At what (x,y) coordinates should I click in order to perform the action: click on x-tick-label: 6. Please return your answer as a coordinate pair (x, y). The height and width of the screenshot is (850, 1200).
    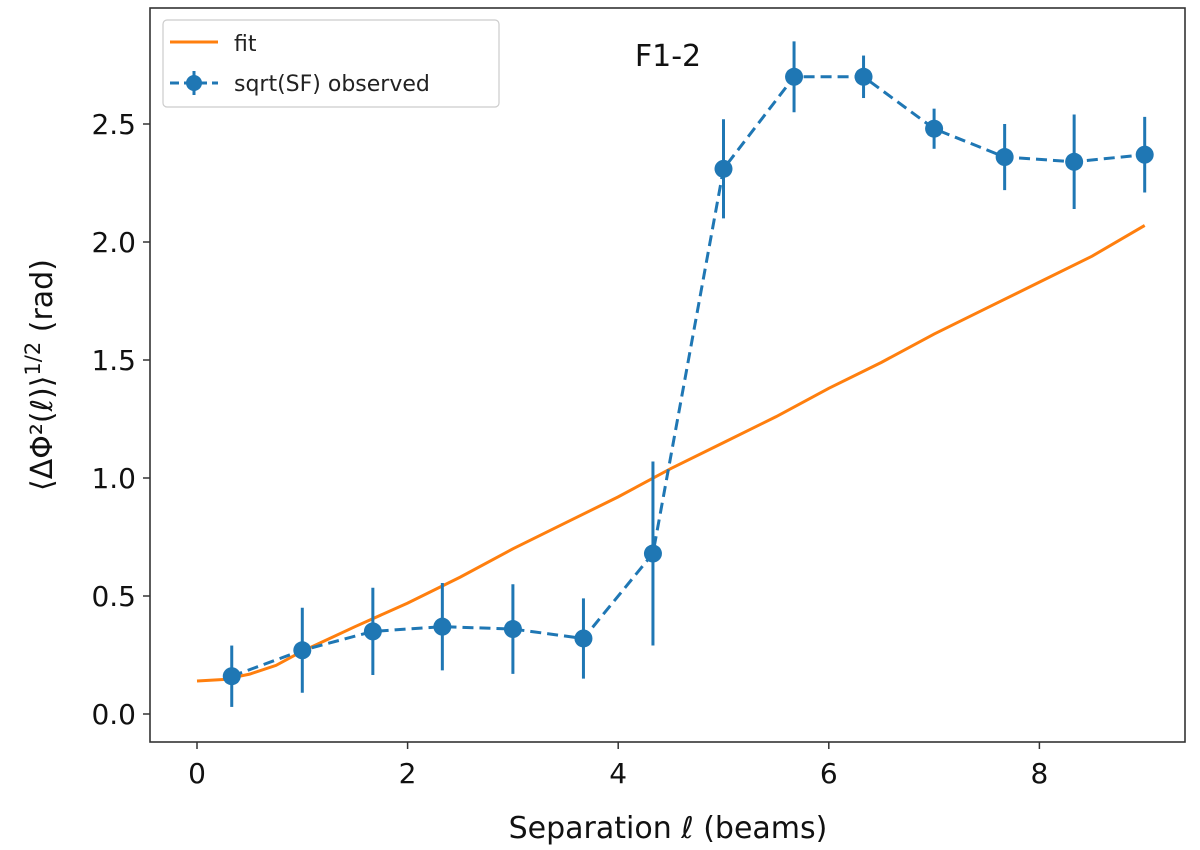
    Looking at the image, I should click on (829, 773).